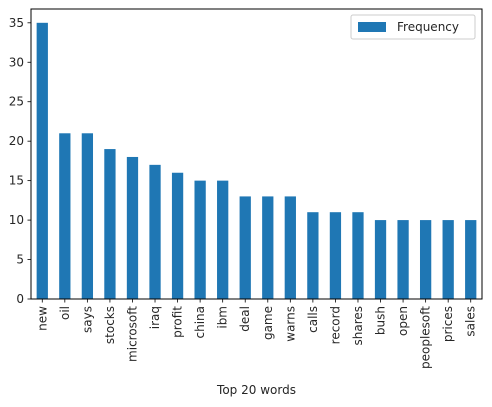 Image resolution: width=492 pixels, height=407 pixels. Describe the element at coordinates (16, 181) in the screenshot. I see `y-tick-label-15: 15` at that location.